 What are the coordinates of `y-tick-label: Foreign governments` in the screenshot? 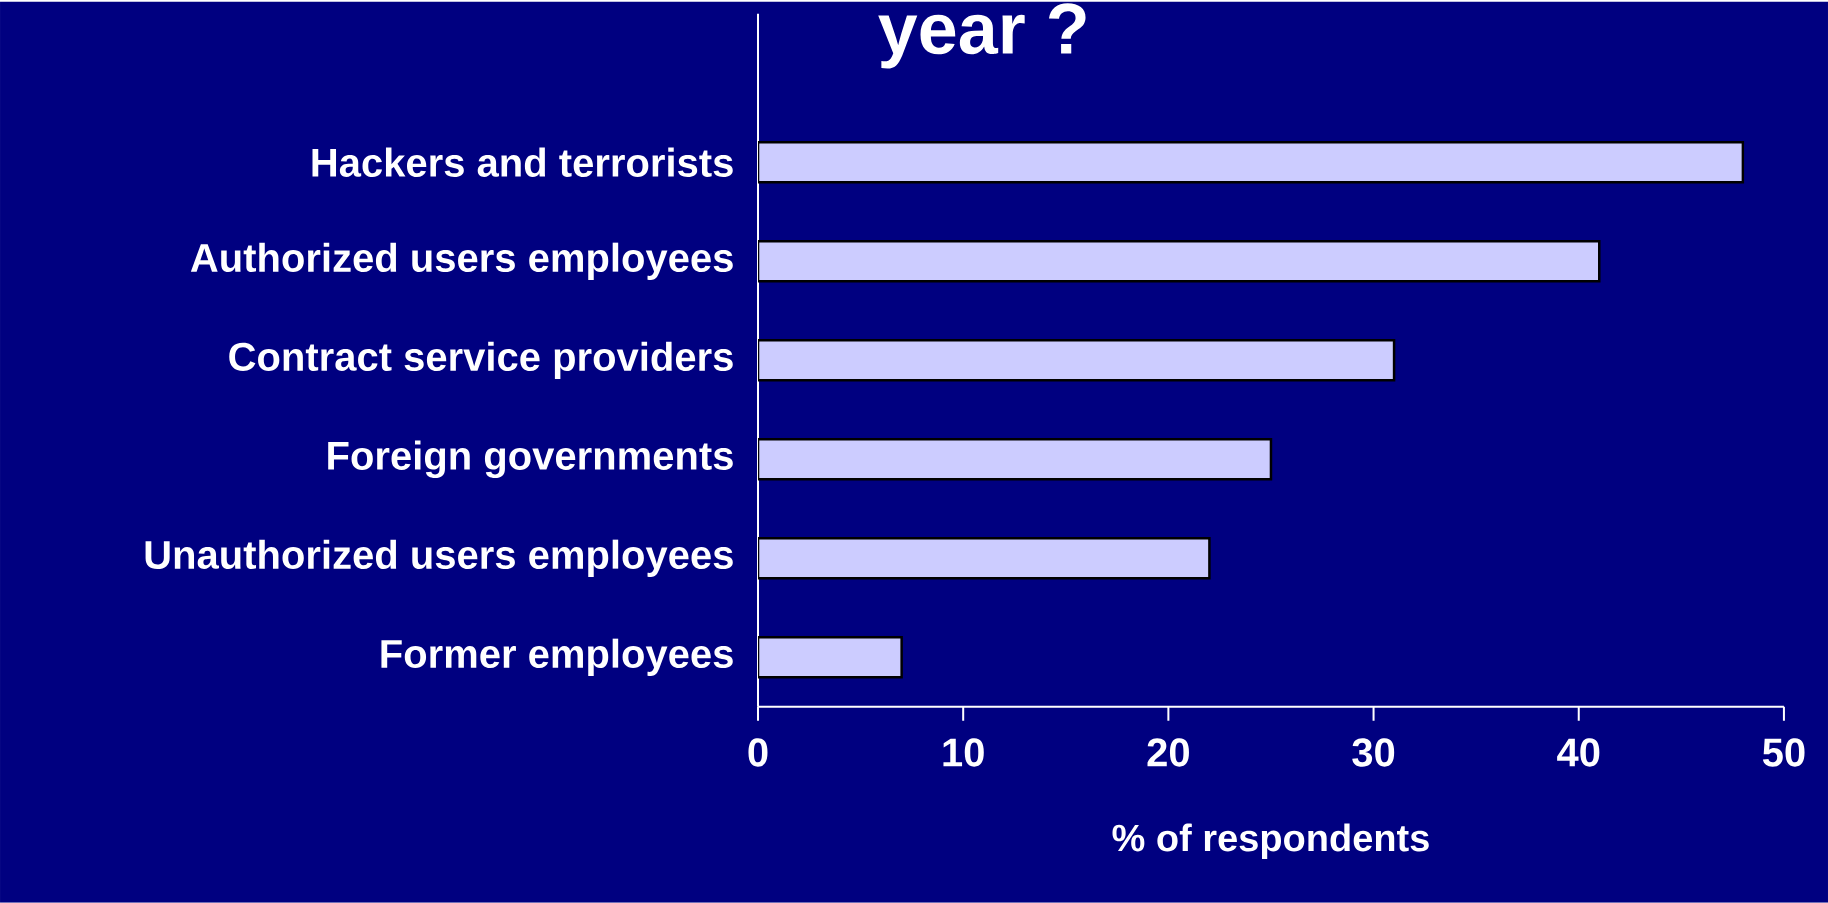 It's located at (530, 459).